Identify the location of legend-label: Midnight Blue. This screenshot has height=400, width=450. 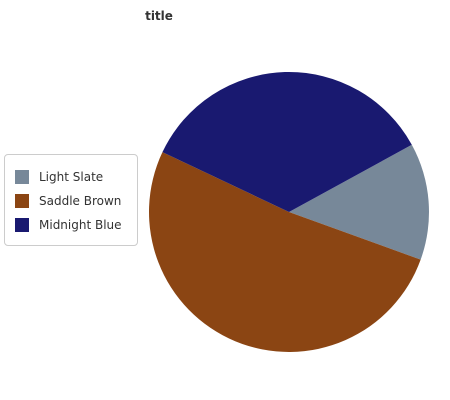
(80, 225).